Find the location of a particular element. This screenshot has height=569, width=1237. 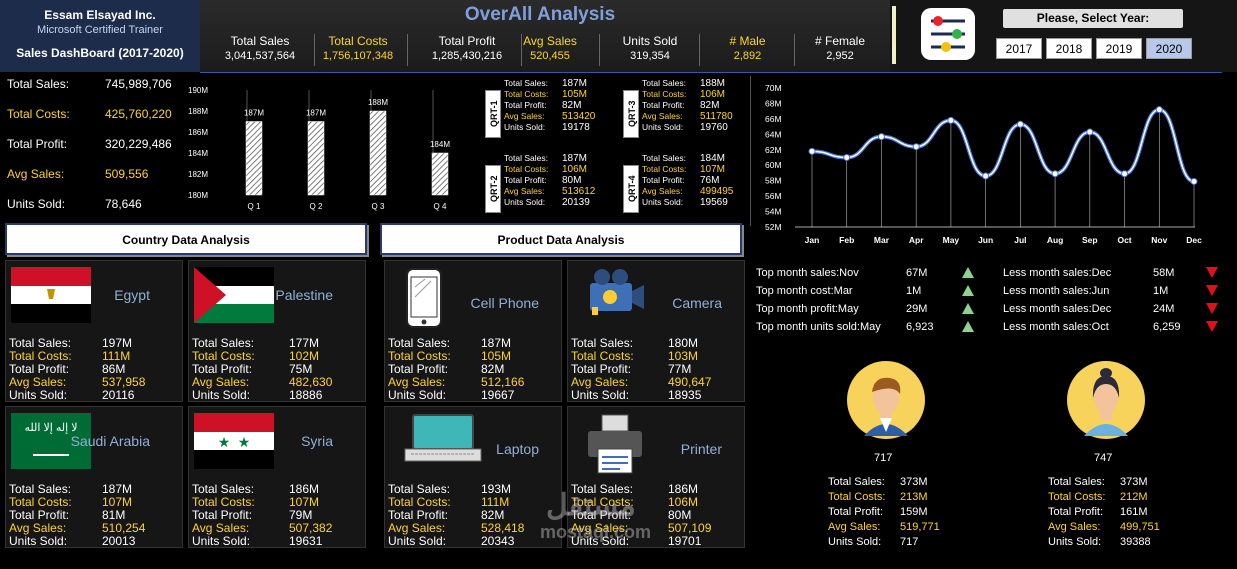

bar-data-label: 187M is located at coordinates (254, 113).